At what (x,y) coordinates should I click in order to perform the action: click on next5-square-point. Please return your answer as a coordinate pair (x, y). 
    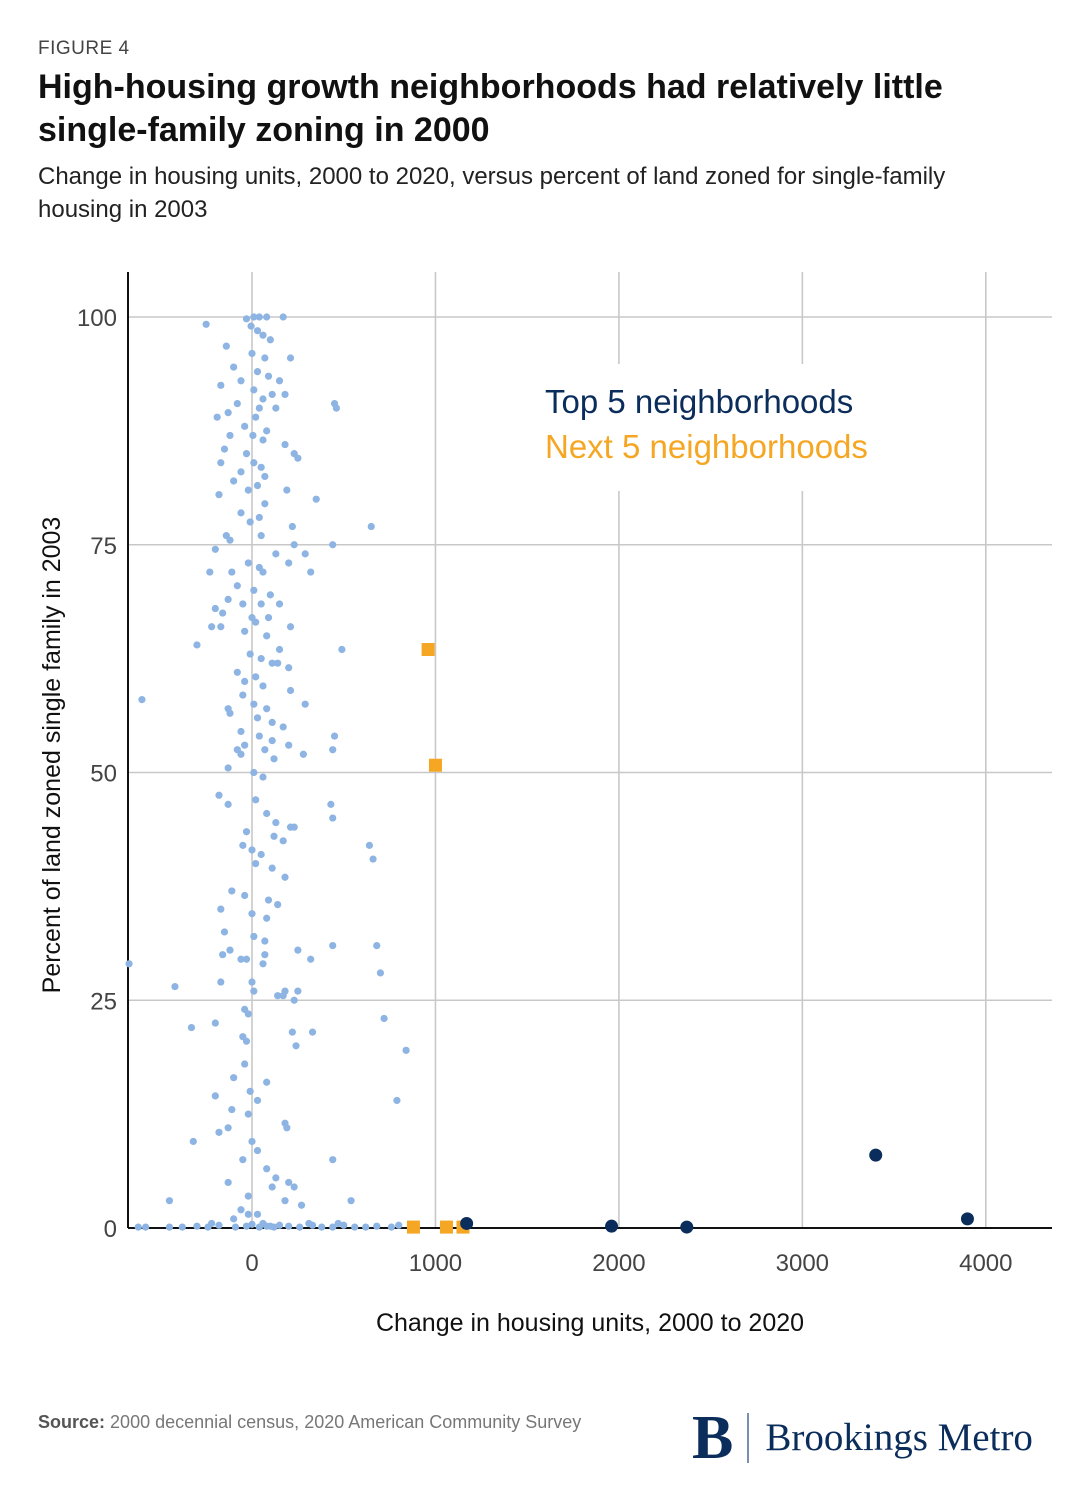
    Looking at the image, I should click on (413, 1227).